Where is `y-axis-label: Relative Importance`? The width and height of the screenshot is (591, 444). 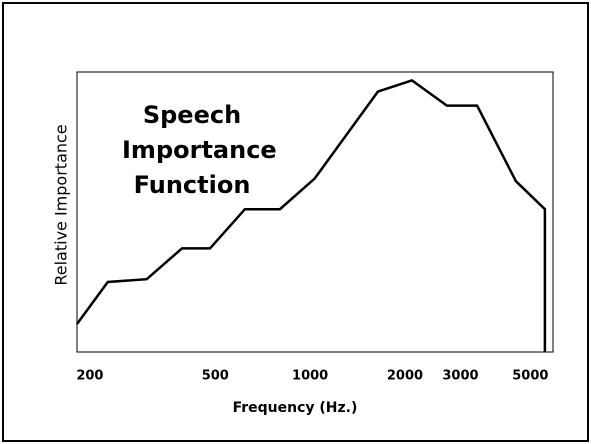 y-axis-label: Relative Importance is located at coordinates (61, 204).